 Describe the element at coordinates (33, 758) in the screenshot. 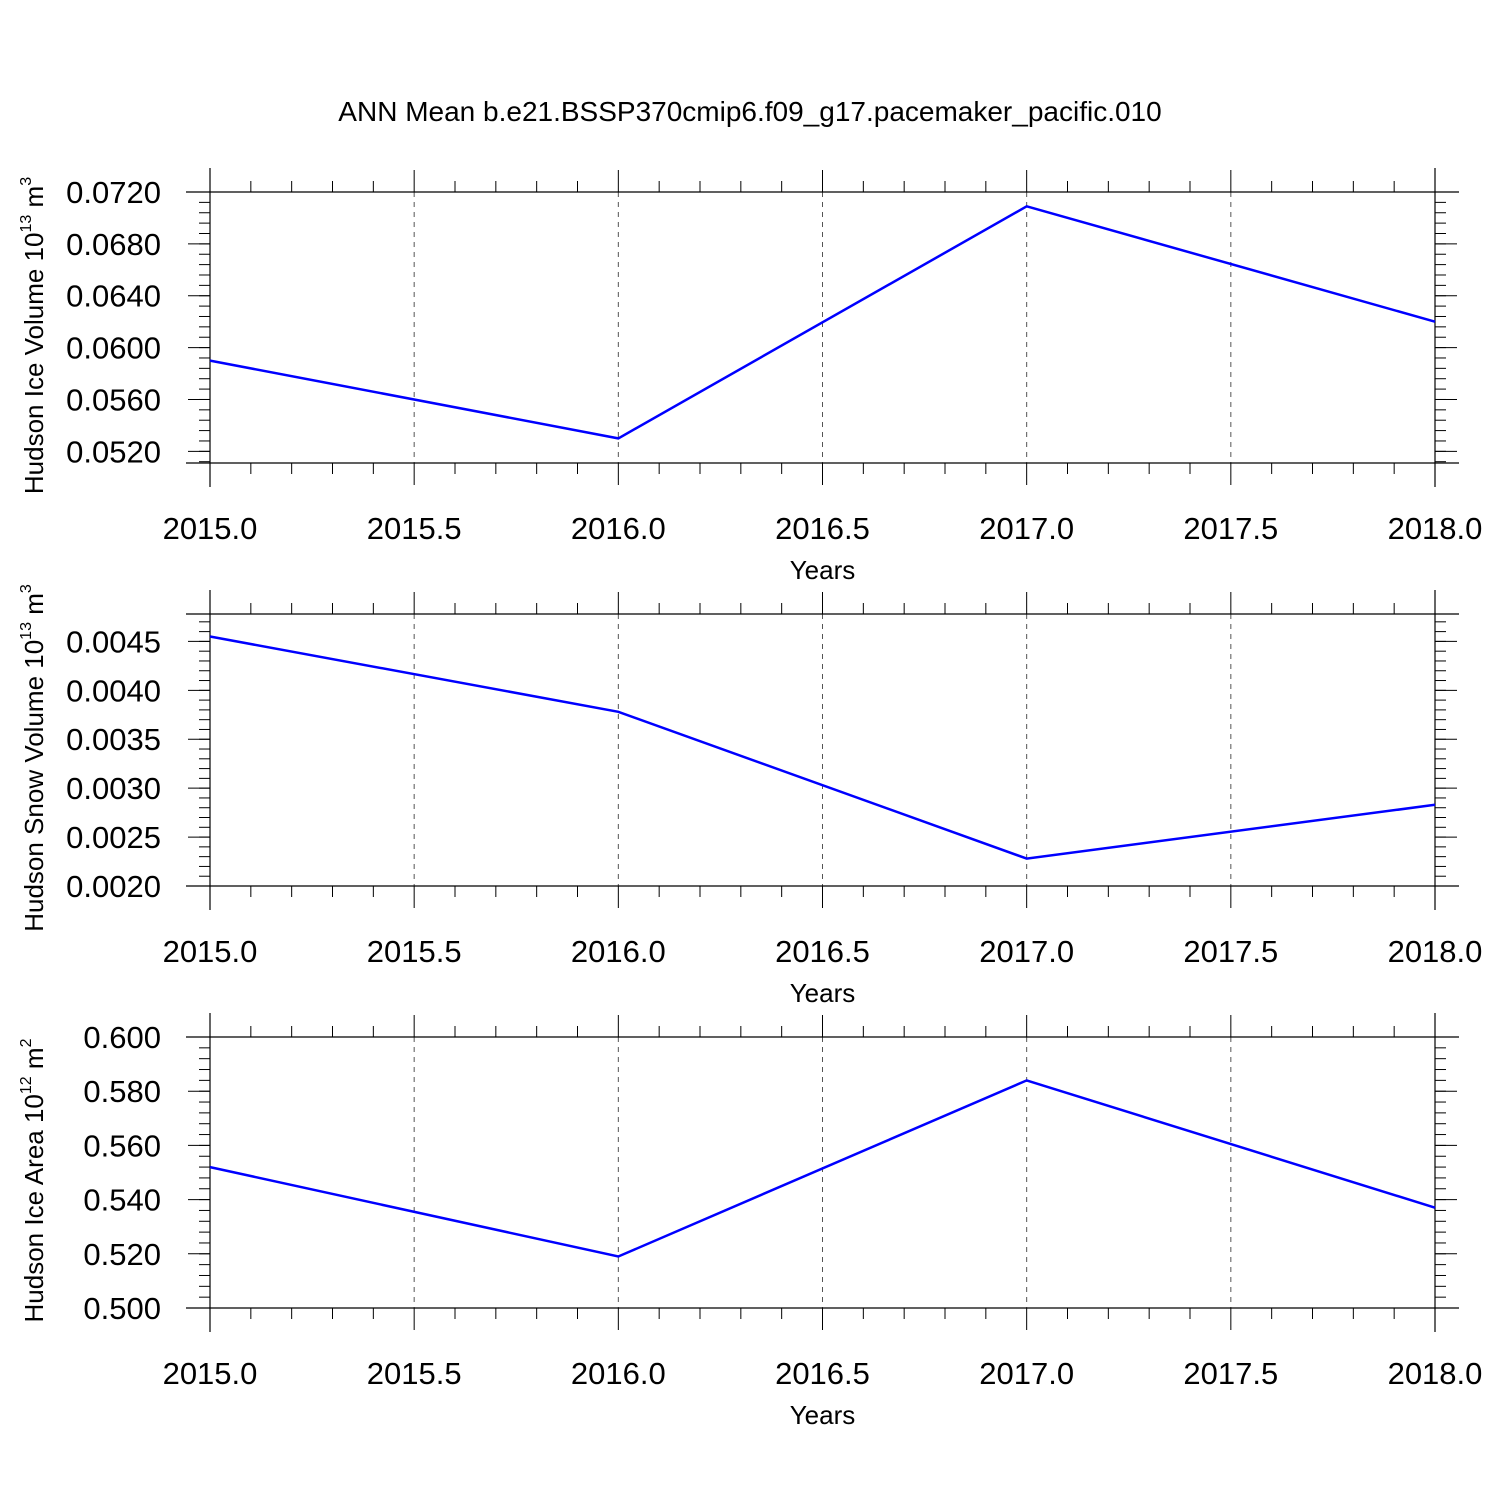

I see `y-axis-label: Hudson Snow Volume 1013 m3` at that location.